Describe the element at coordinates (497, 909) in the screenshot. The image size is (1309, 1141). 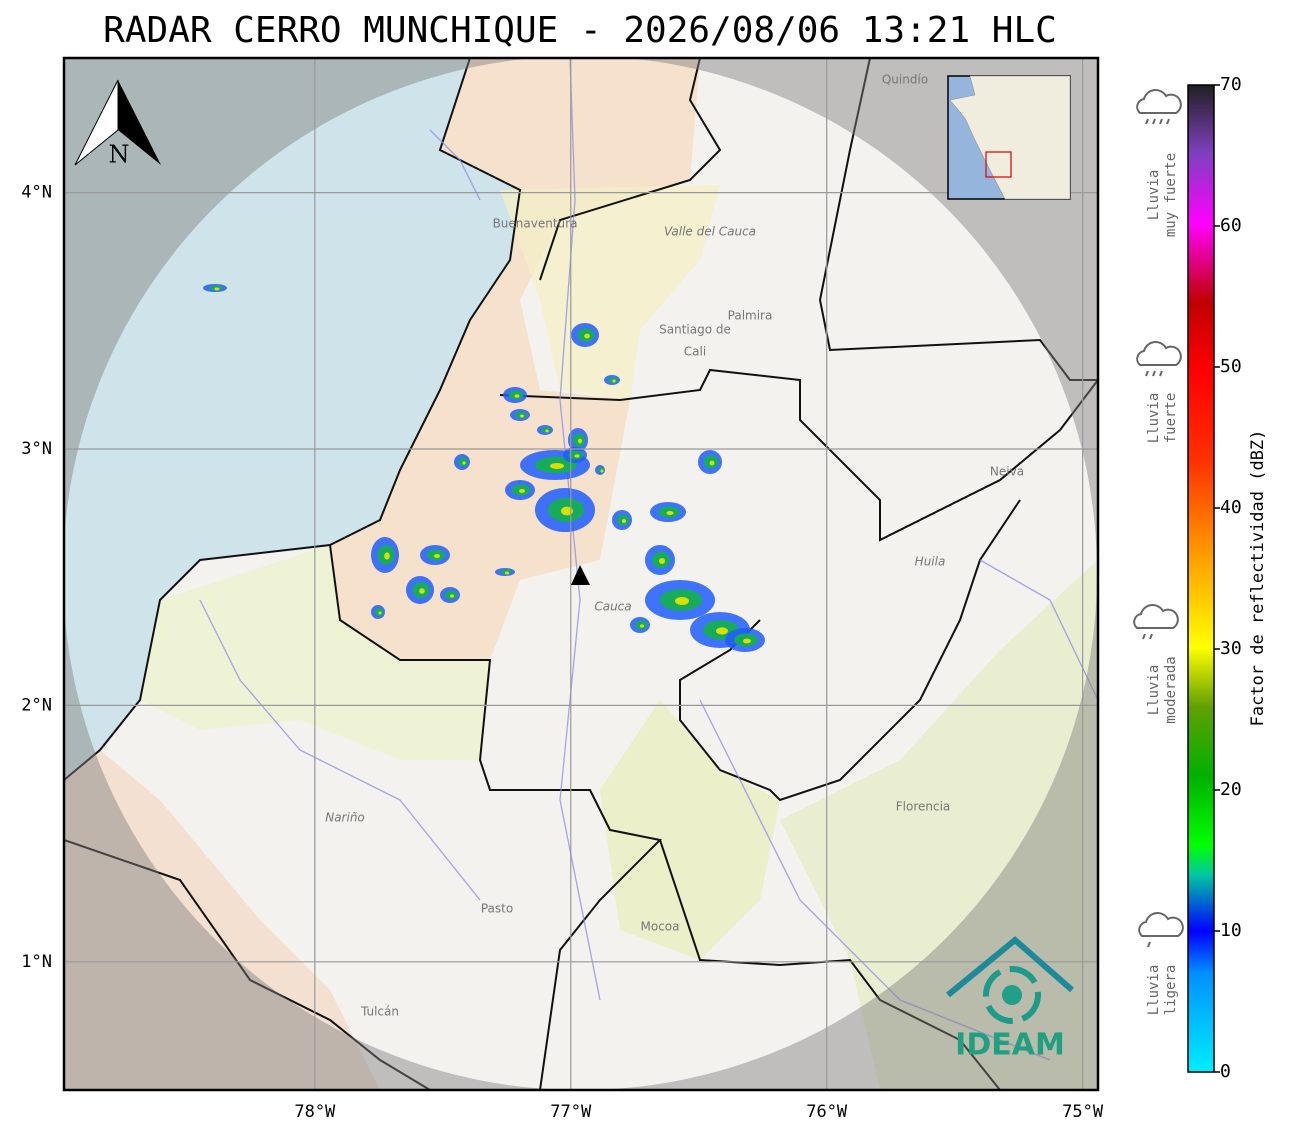
I see `place-label: Pasto` at that location.